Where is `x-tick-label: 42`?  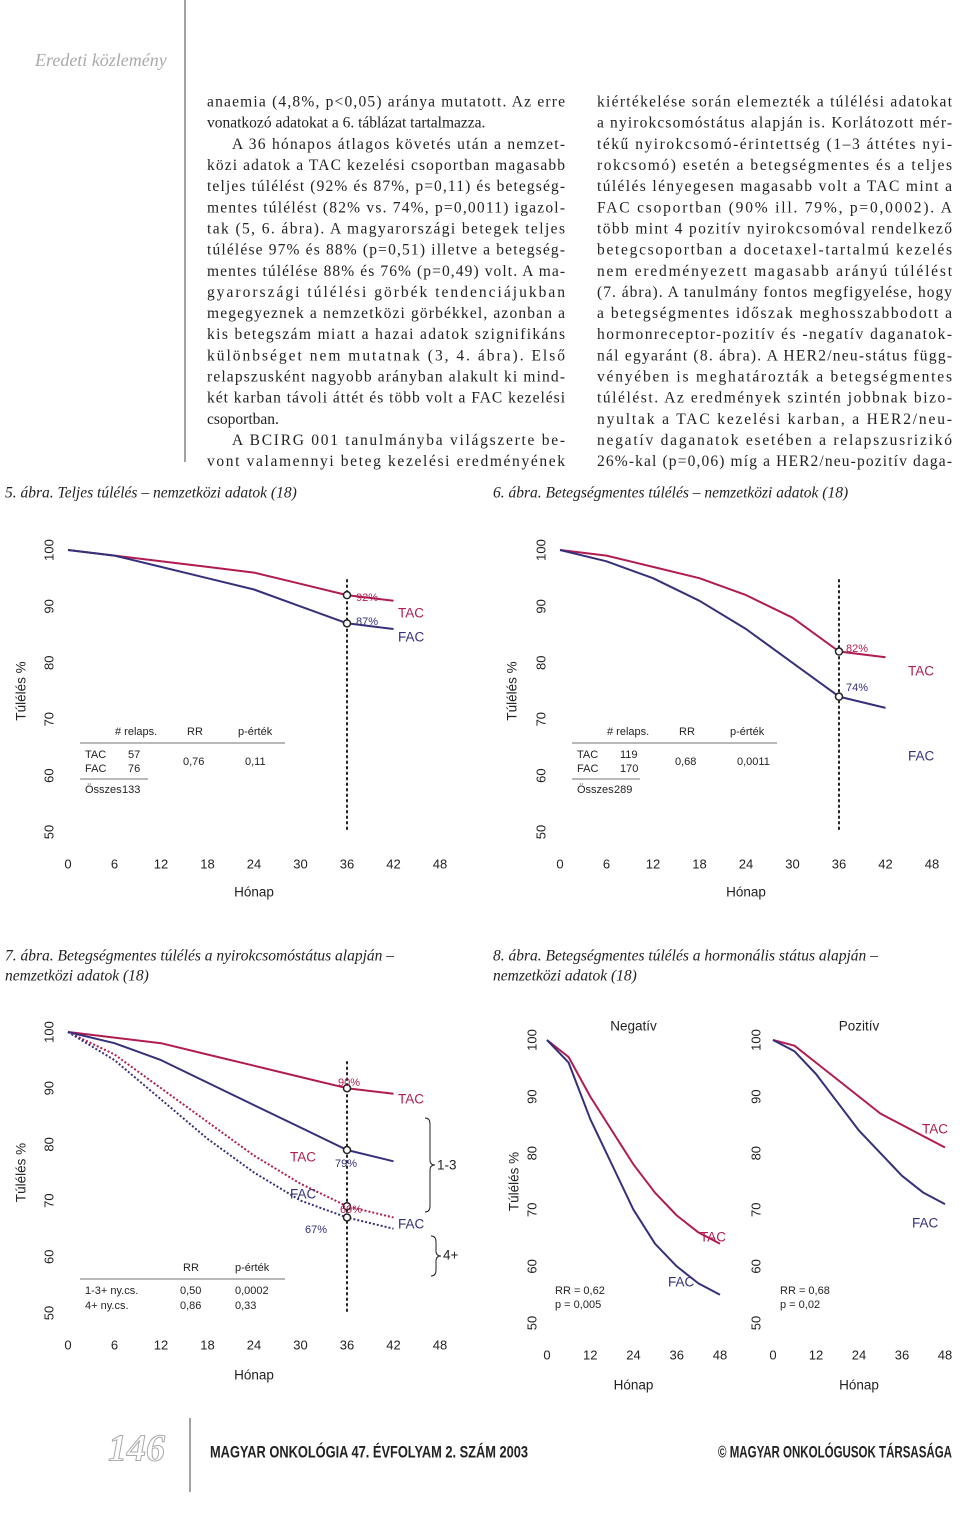 x-tick-label: 42 is located at coordinates (393, 1344).